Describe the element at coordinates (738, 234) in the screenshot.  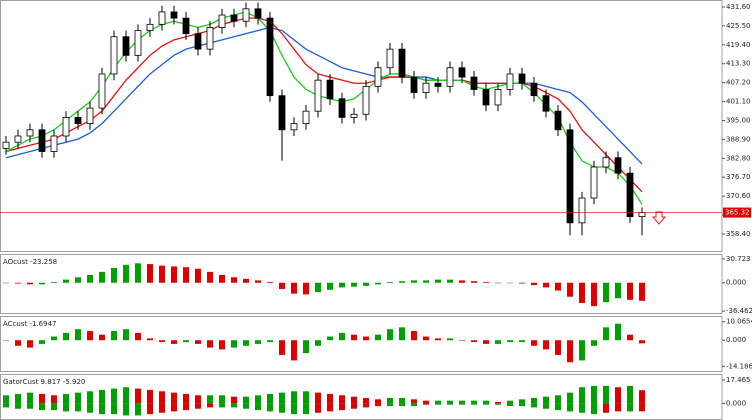
I see `y-tick-label: 358.40` at that location.